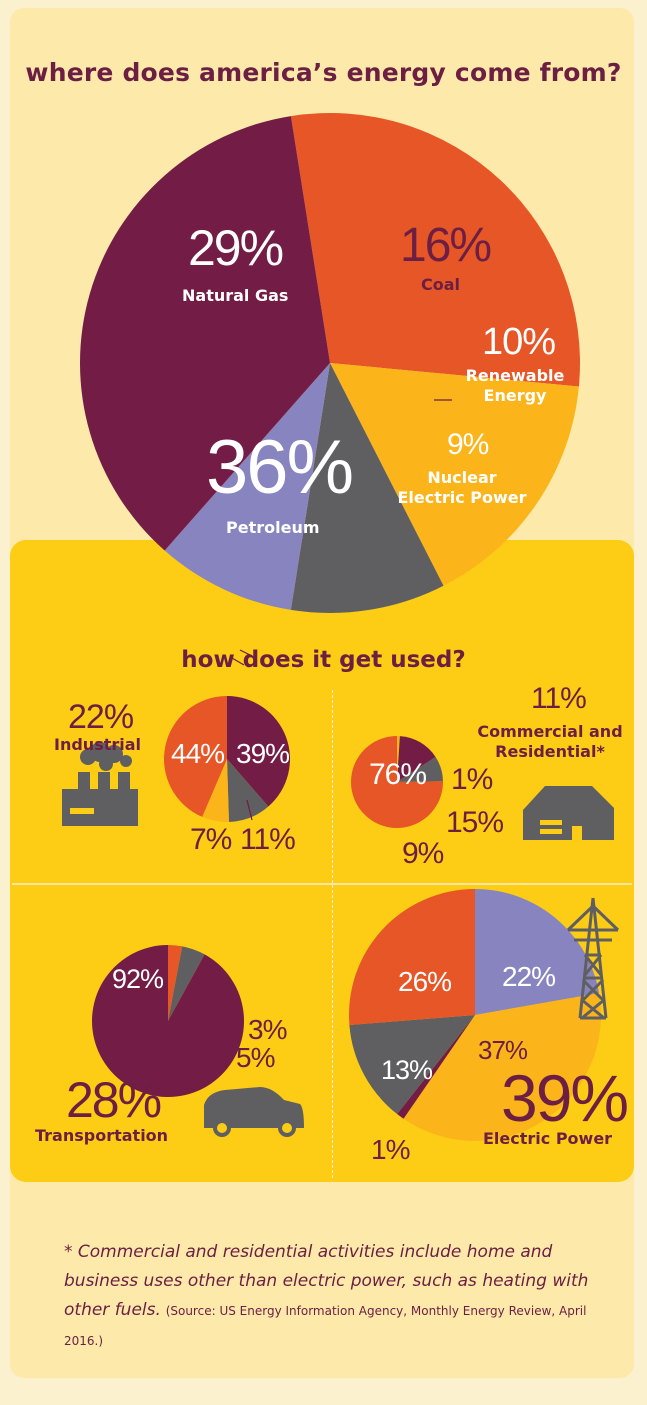 This screenshot has height=1405, width=647. I want to click on house-icon, so click(568, 813).